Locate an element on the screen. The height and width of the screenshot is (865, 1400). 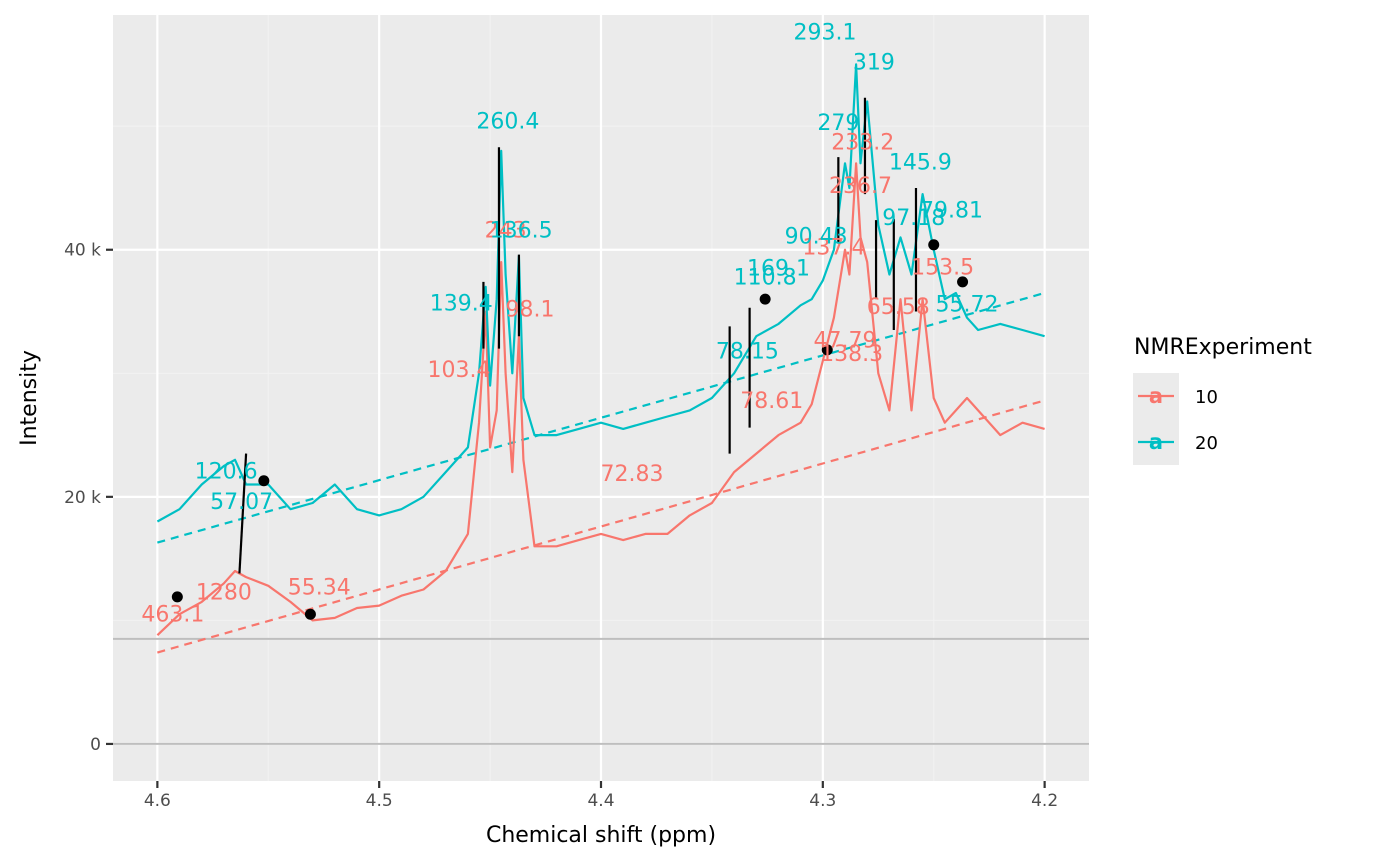
peak-label-10: 1280 is located at coordinates (224, 592).